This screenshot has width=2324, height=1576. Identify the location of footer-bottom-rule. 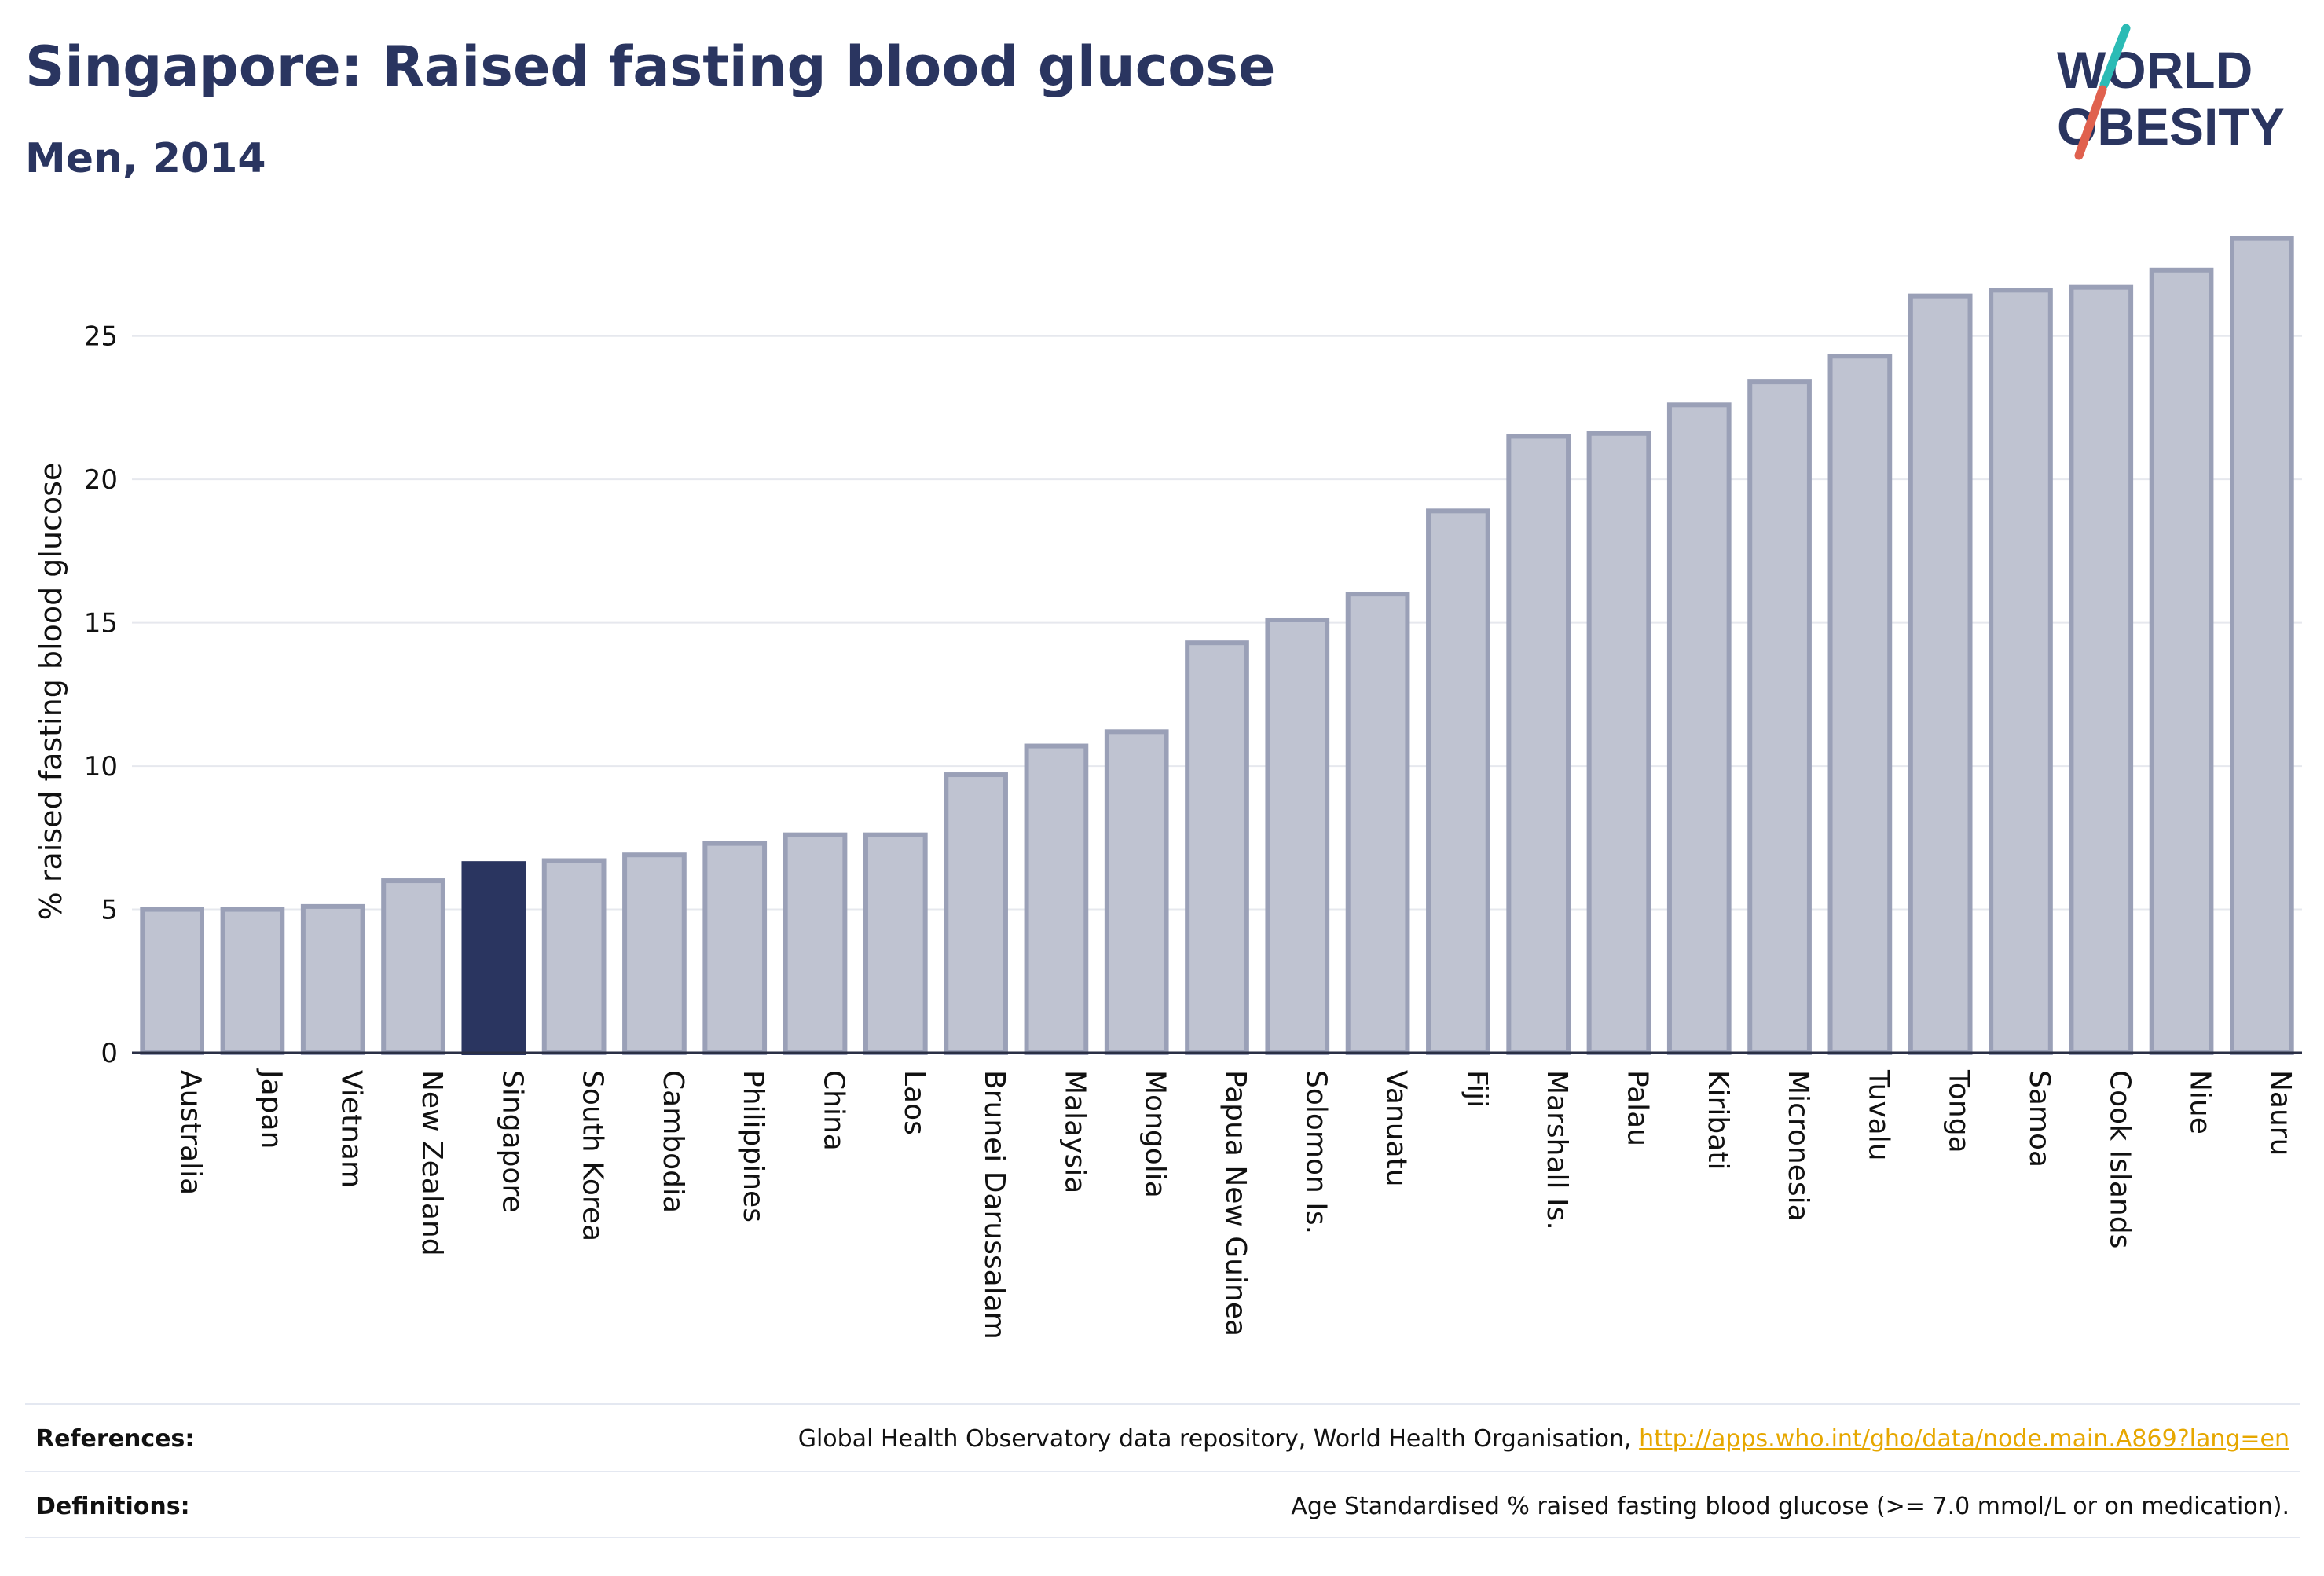
(1162, 1537).